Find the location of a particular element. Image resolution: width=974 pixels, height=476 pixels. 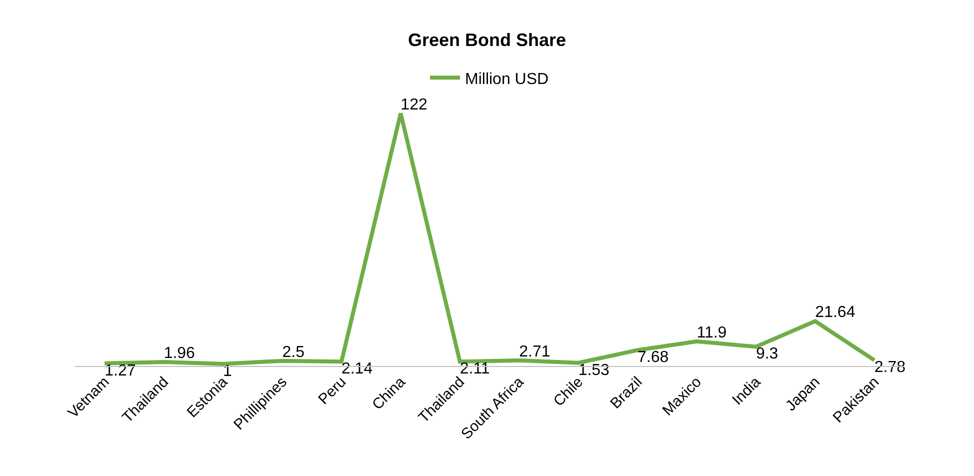

data-label: 122 is located at coordinates (414, 105).